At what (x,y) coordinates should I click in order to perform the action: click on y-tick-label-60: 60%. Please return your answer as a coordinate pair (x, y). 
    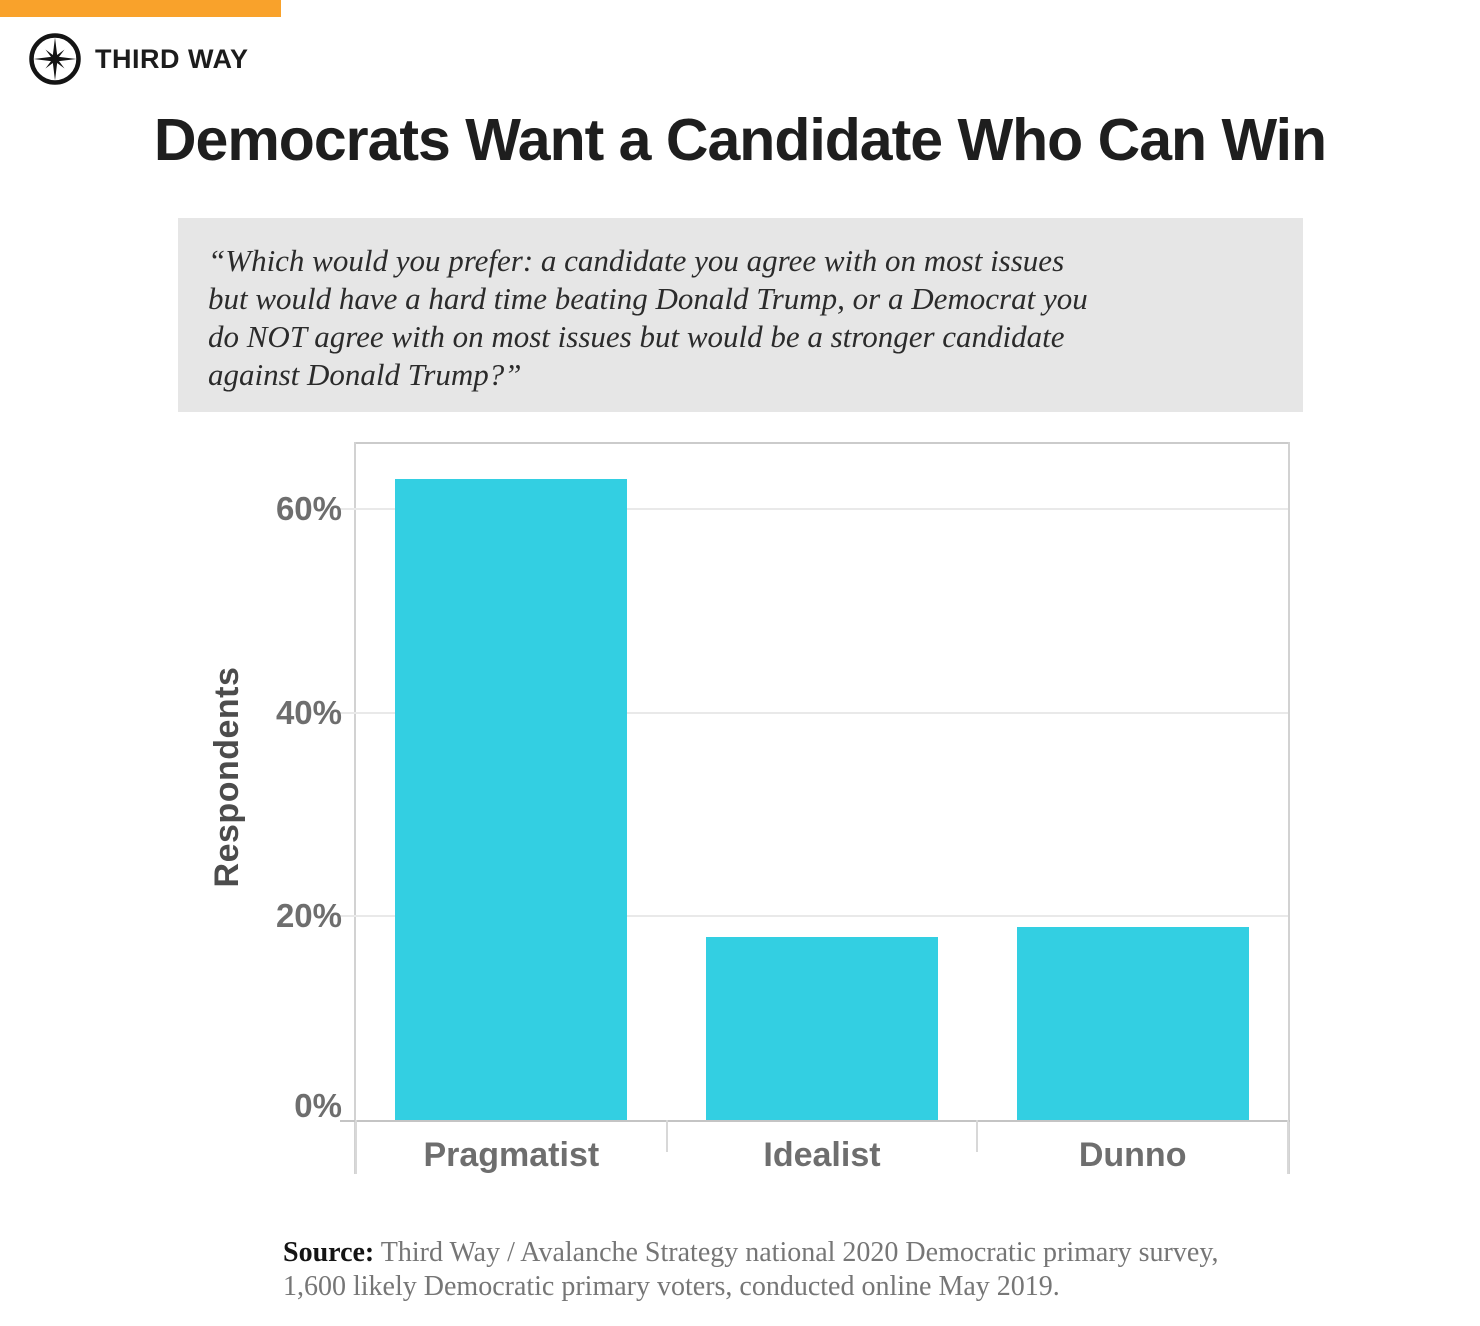
    Looking at the image, I should click on (308, 509).